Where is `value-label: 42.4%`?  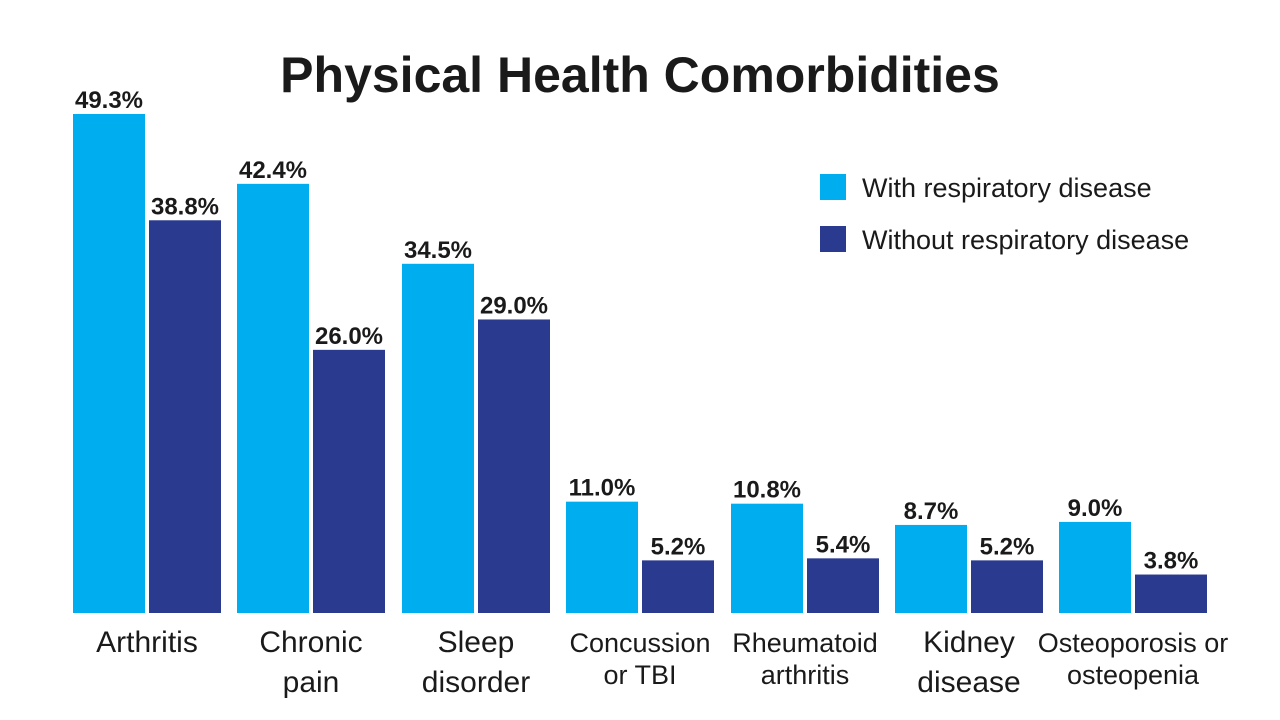
value-label: 42.4% is located at coordinates (273, 170).